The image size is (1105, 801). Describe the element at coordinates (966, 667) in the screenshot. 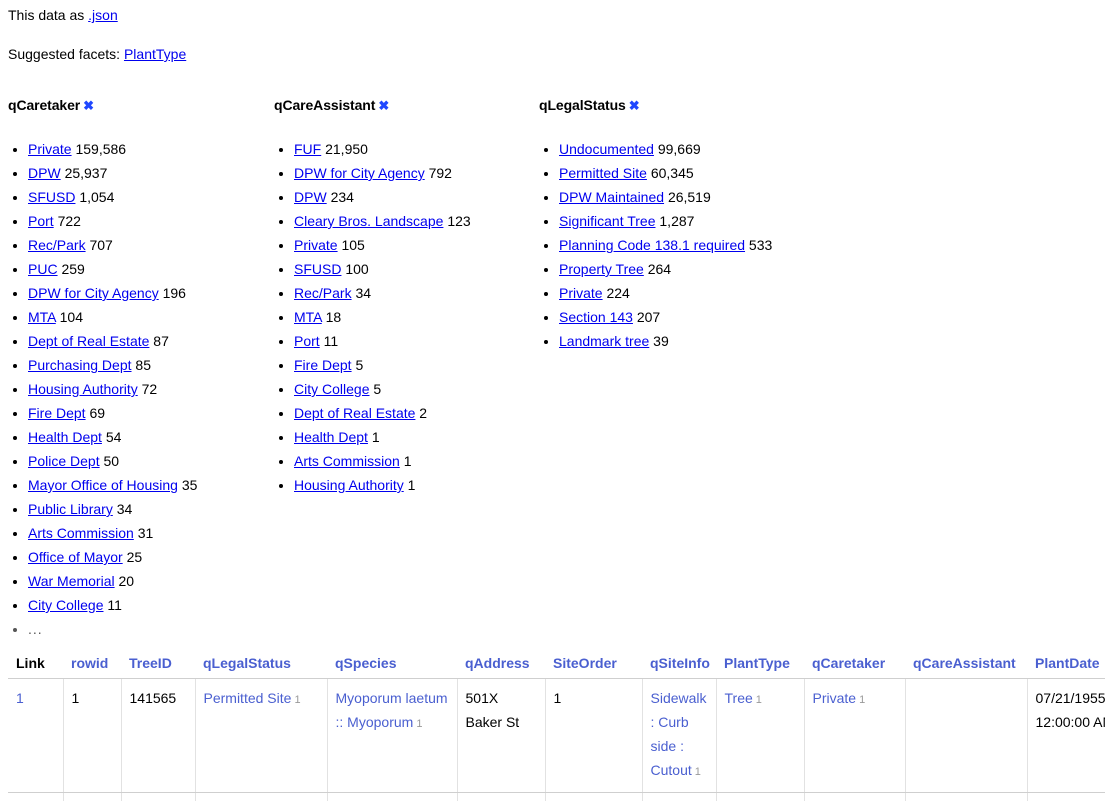

I see `column-header-qcareassistant: qCareAssistant` at that location.